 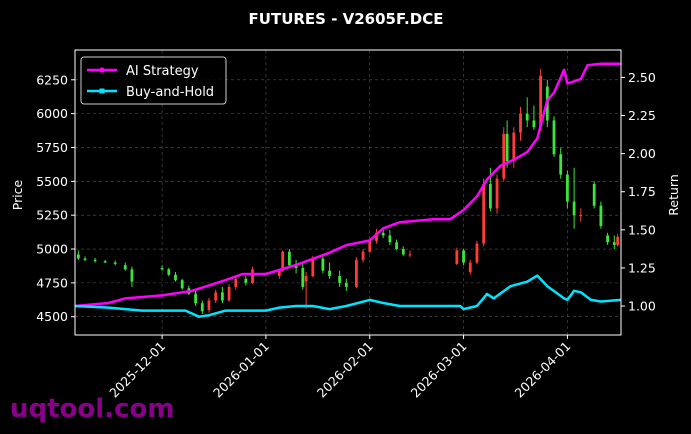 I want to click on y2-tick-label: 1.50, so click(x=642, y=229).